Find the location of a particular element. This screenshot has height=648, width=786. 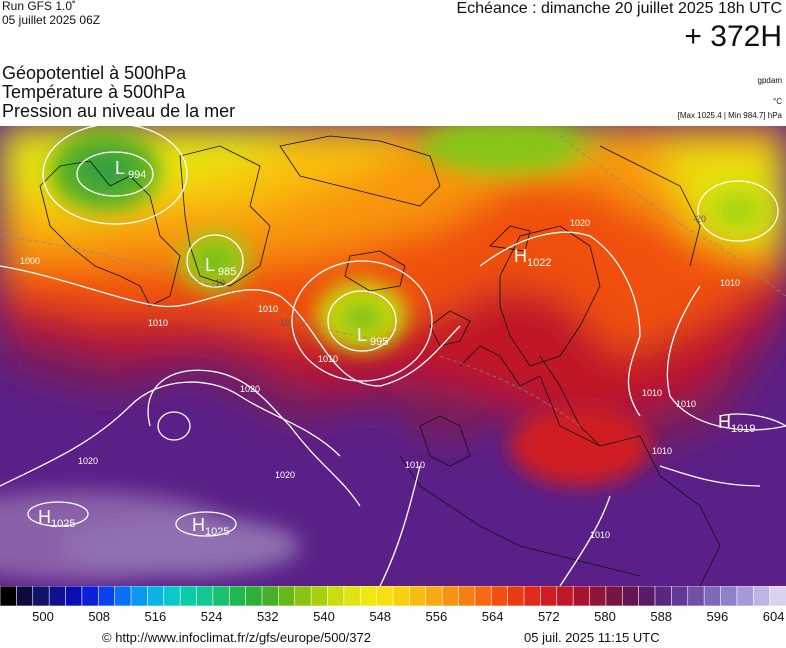

footer-date: 05 juil. 2025 11:15 UTC is located at coordinates (592, 637).